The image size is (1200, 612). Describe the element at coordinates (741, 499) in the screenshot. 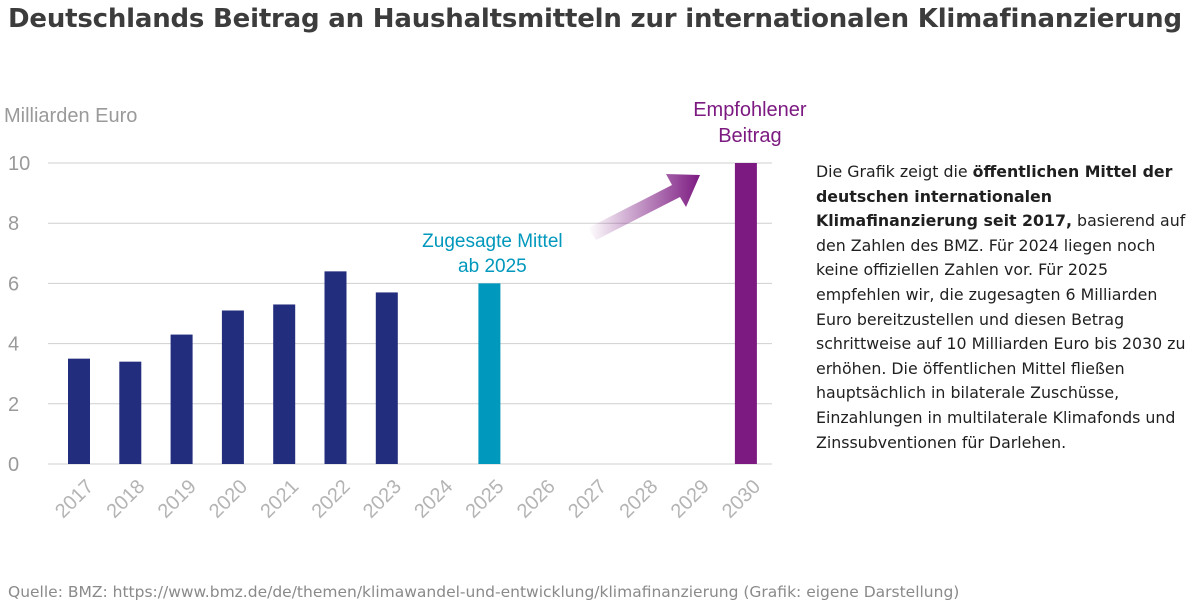

I see `x-tick-label: 2030` at that location.